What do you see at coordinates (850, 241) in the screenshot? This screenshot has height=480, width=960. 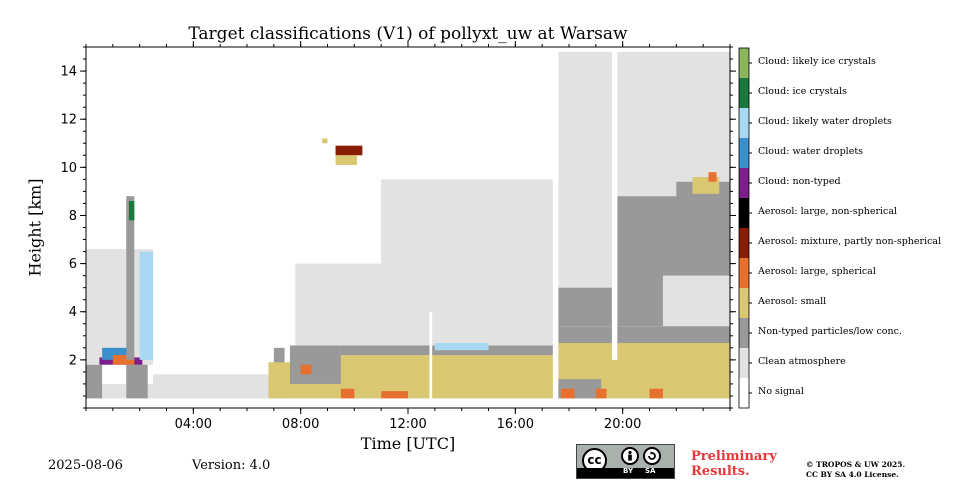 I see `legend-item-label: Aerosol: mixture, partly non-spherical` at bounding box center [850, 241].